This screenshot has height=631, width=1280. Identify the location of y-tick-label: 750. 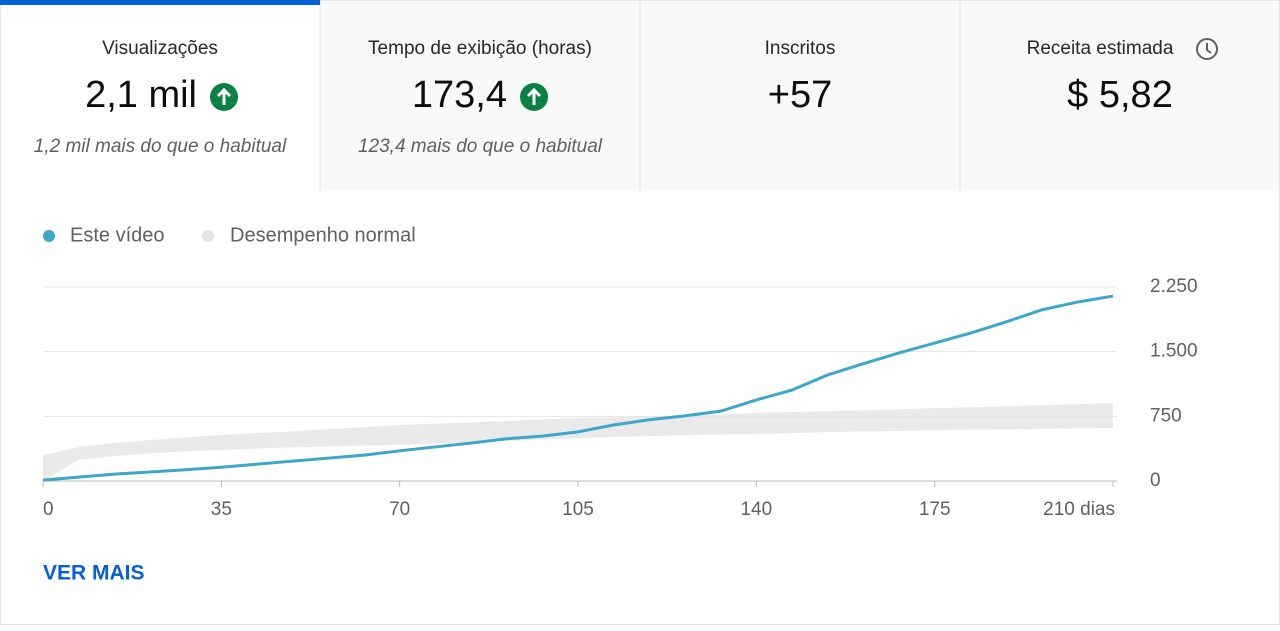
(1166, 415).